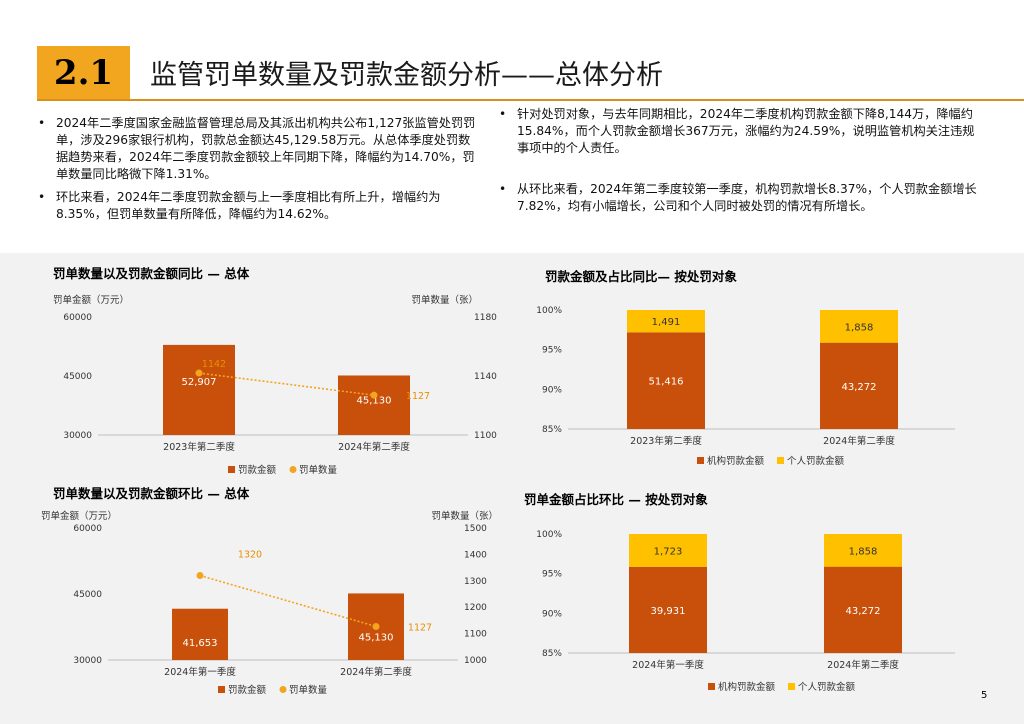 This screenshot has height=724, width=1024. What do you see at coordinates (475, 529) in the screenshot?
I see `y-tick-label-right: 1500` at bounding box center [475, 529].